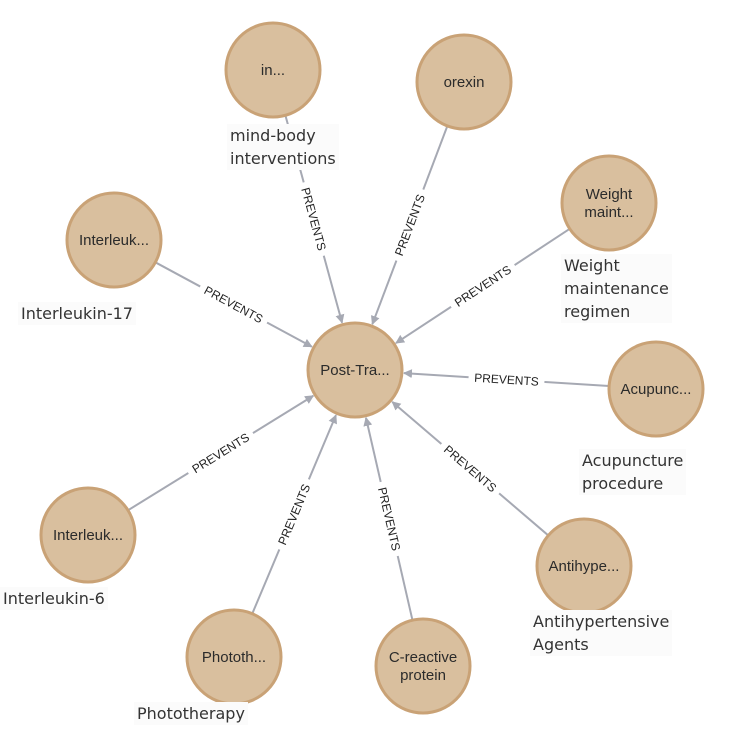 This screenshot has width=734, height=734. I want to click on node-orexin-label: orexin, so click(464, 82).